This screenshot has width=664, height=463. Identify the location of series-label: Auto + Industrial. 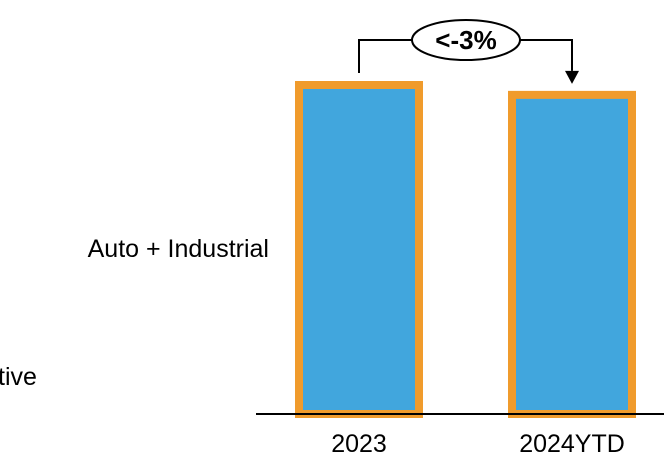
(178, 249).